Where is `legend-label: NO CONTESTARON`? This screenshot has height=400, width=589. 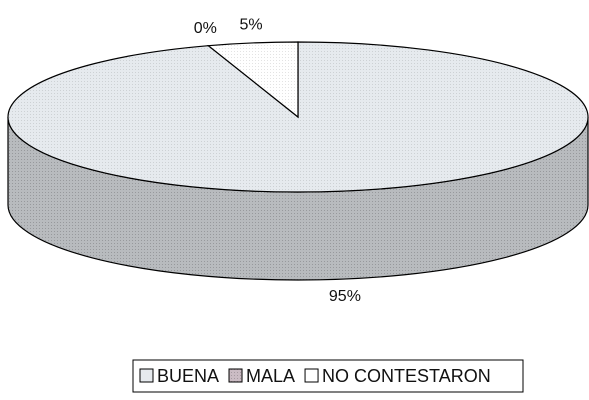
legend-label: NO CONTESTARON is located at coordinates (406, 376).